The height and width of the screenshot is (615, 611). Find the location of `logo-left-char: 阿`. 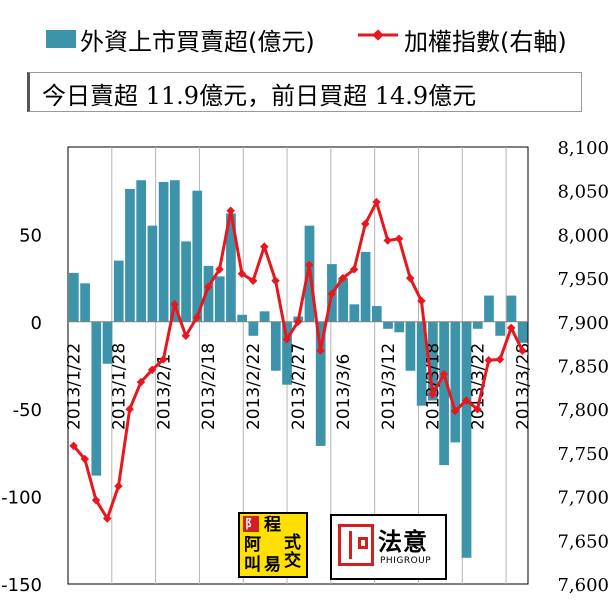

logo-left-char: 阿 is located at coordinates (252, 545).